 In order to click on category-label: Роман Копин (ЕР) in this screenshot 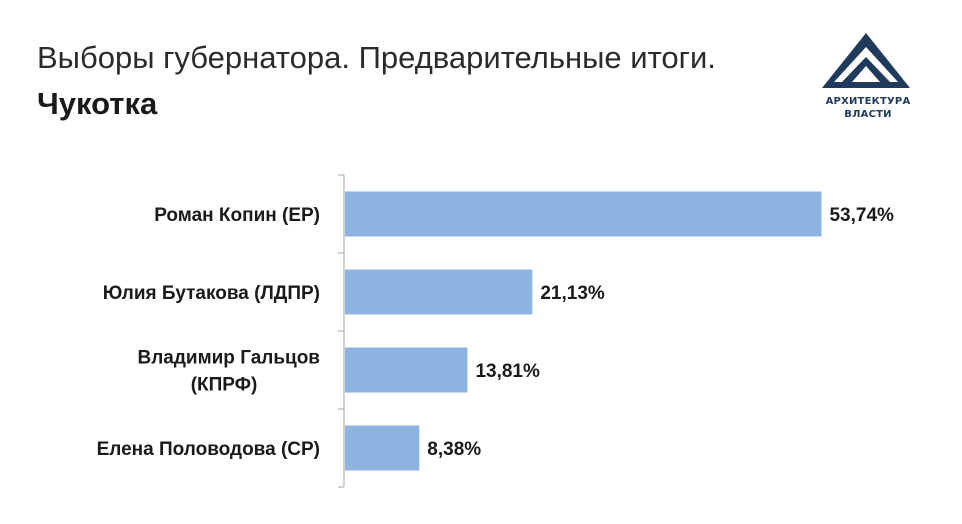, I will do `click(237, 215)`.